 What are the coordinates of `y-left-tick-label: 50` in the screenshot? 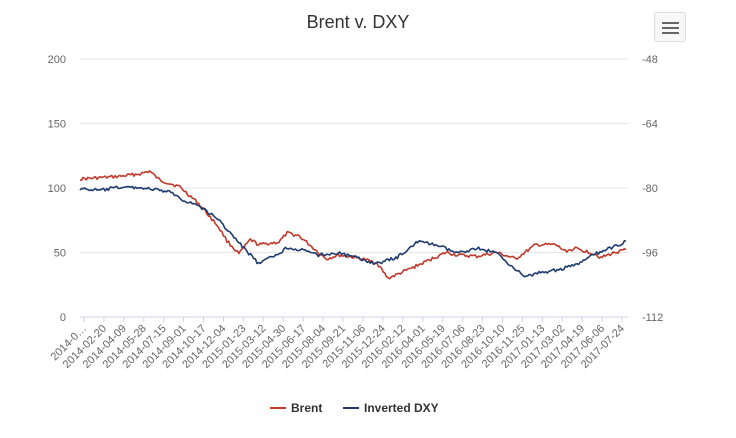 It's located at (60, 254).